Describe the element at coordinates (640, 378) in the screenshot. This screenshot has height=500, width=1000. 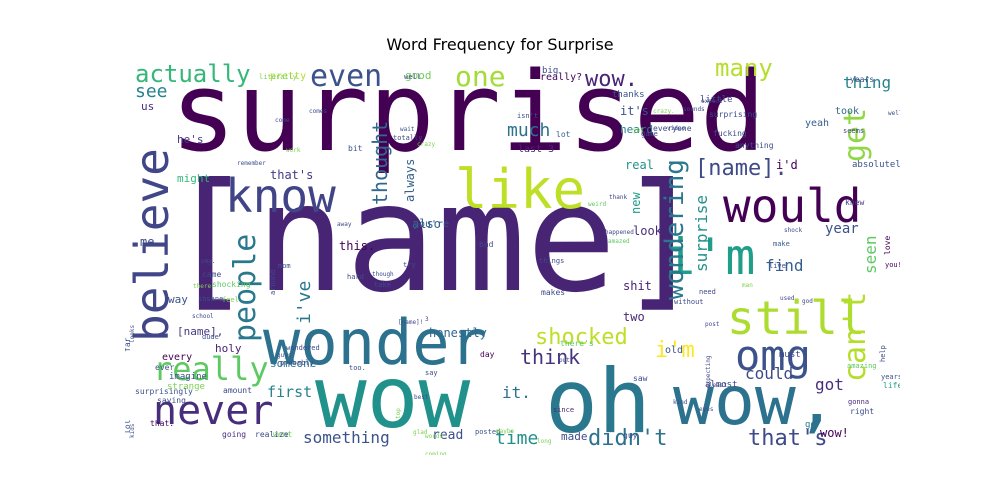
I see `word-cloud-word: saw` at that location.